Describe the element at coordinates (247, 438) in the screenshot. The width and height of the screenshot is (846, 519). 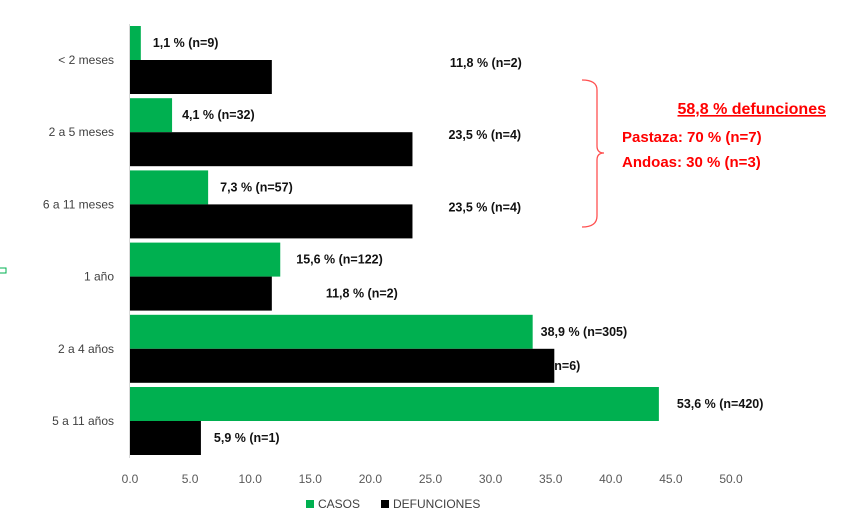
I see `data-label-defunciones-5-a-11-años: 5,9 % (n=1)` at that location.